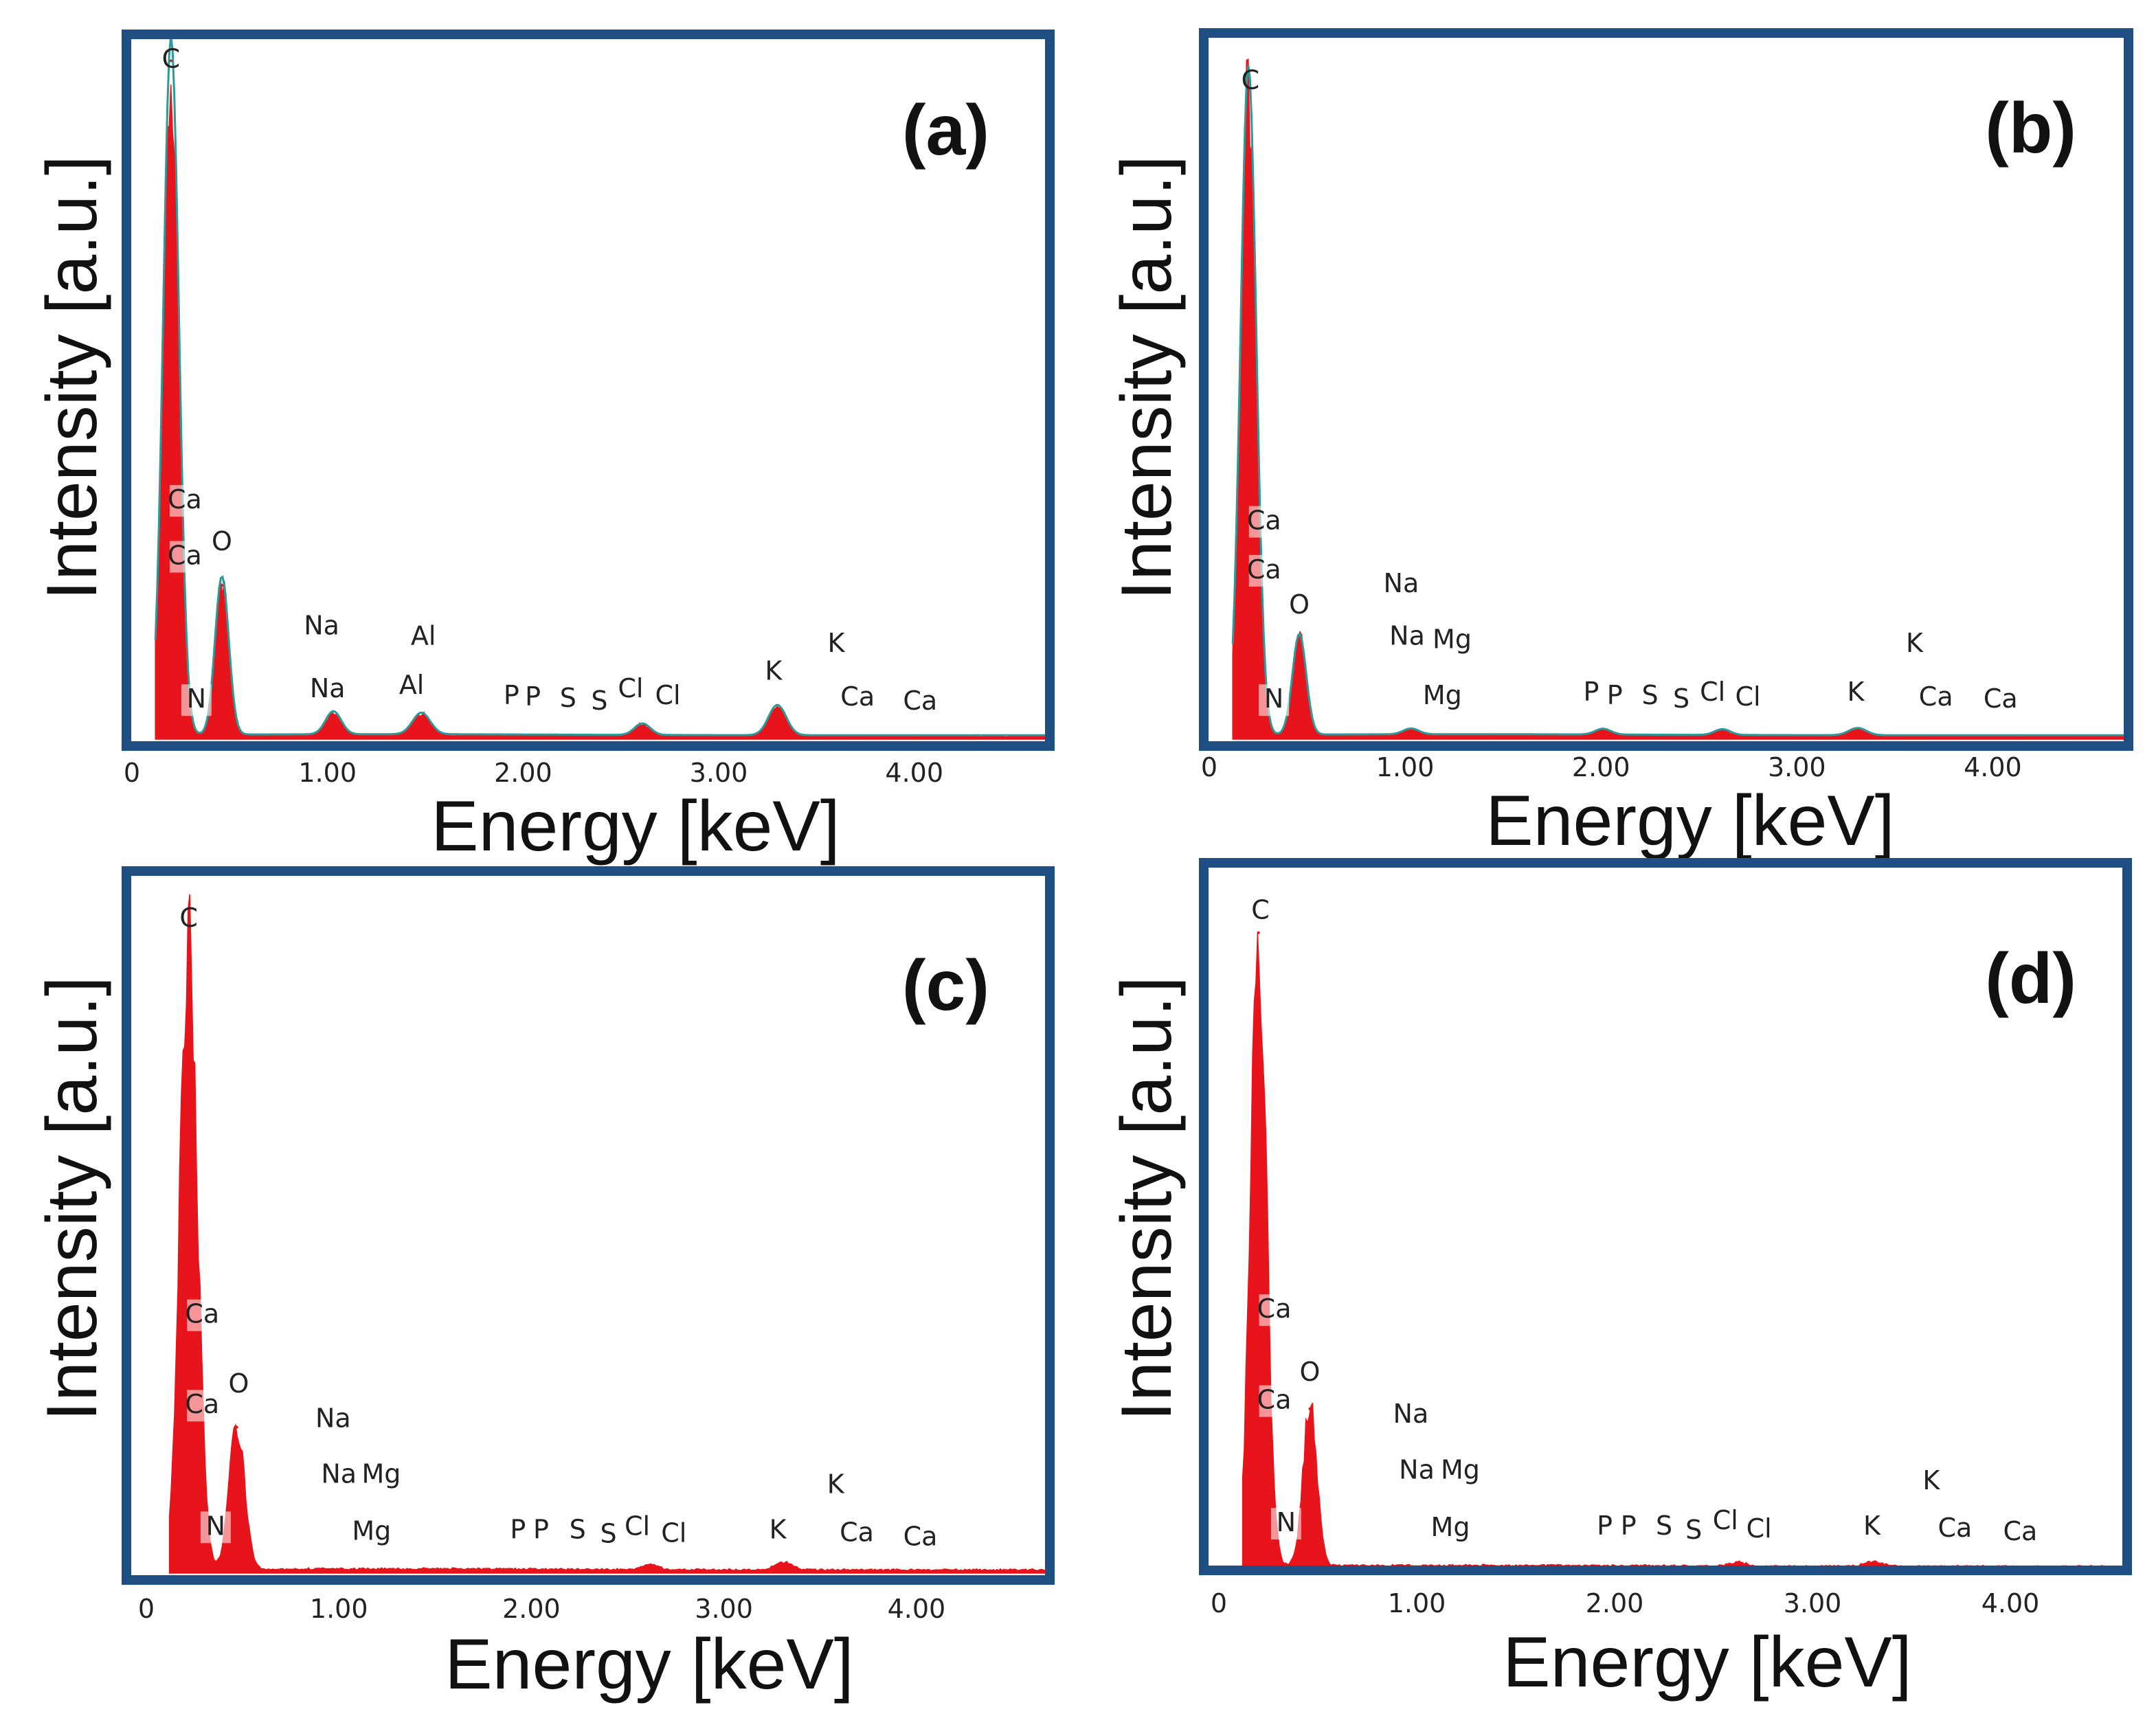 This screenshot has width=2156, height=1727. What do you see at coordinates (421, 718) in the screenshot?
I see `peak-al` at bounding box center [421, 718].